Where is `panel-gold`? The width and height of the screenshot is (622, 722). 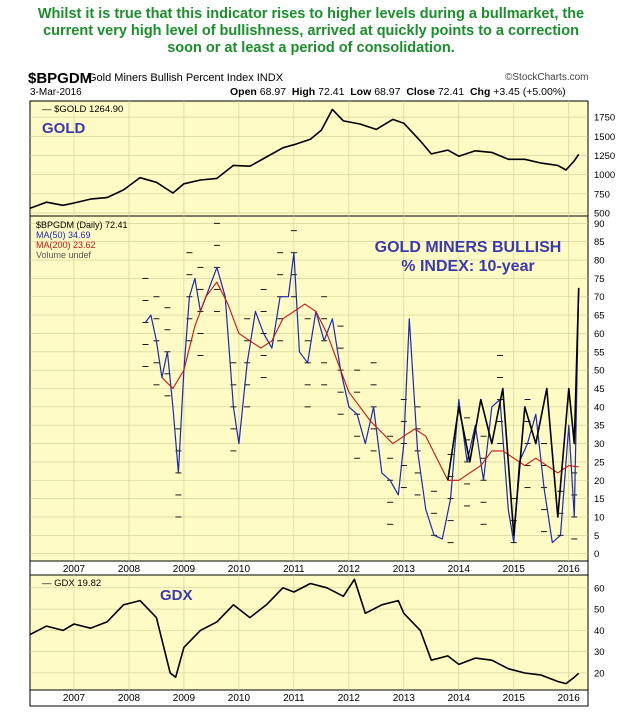
panel-gold is located at coordinates (309, 158).